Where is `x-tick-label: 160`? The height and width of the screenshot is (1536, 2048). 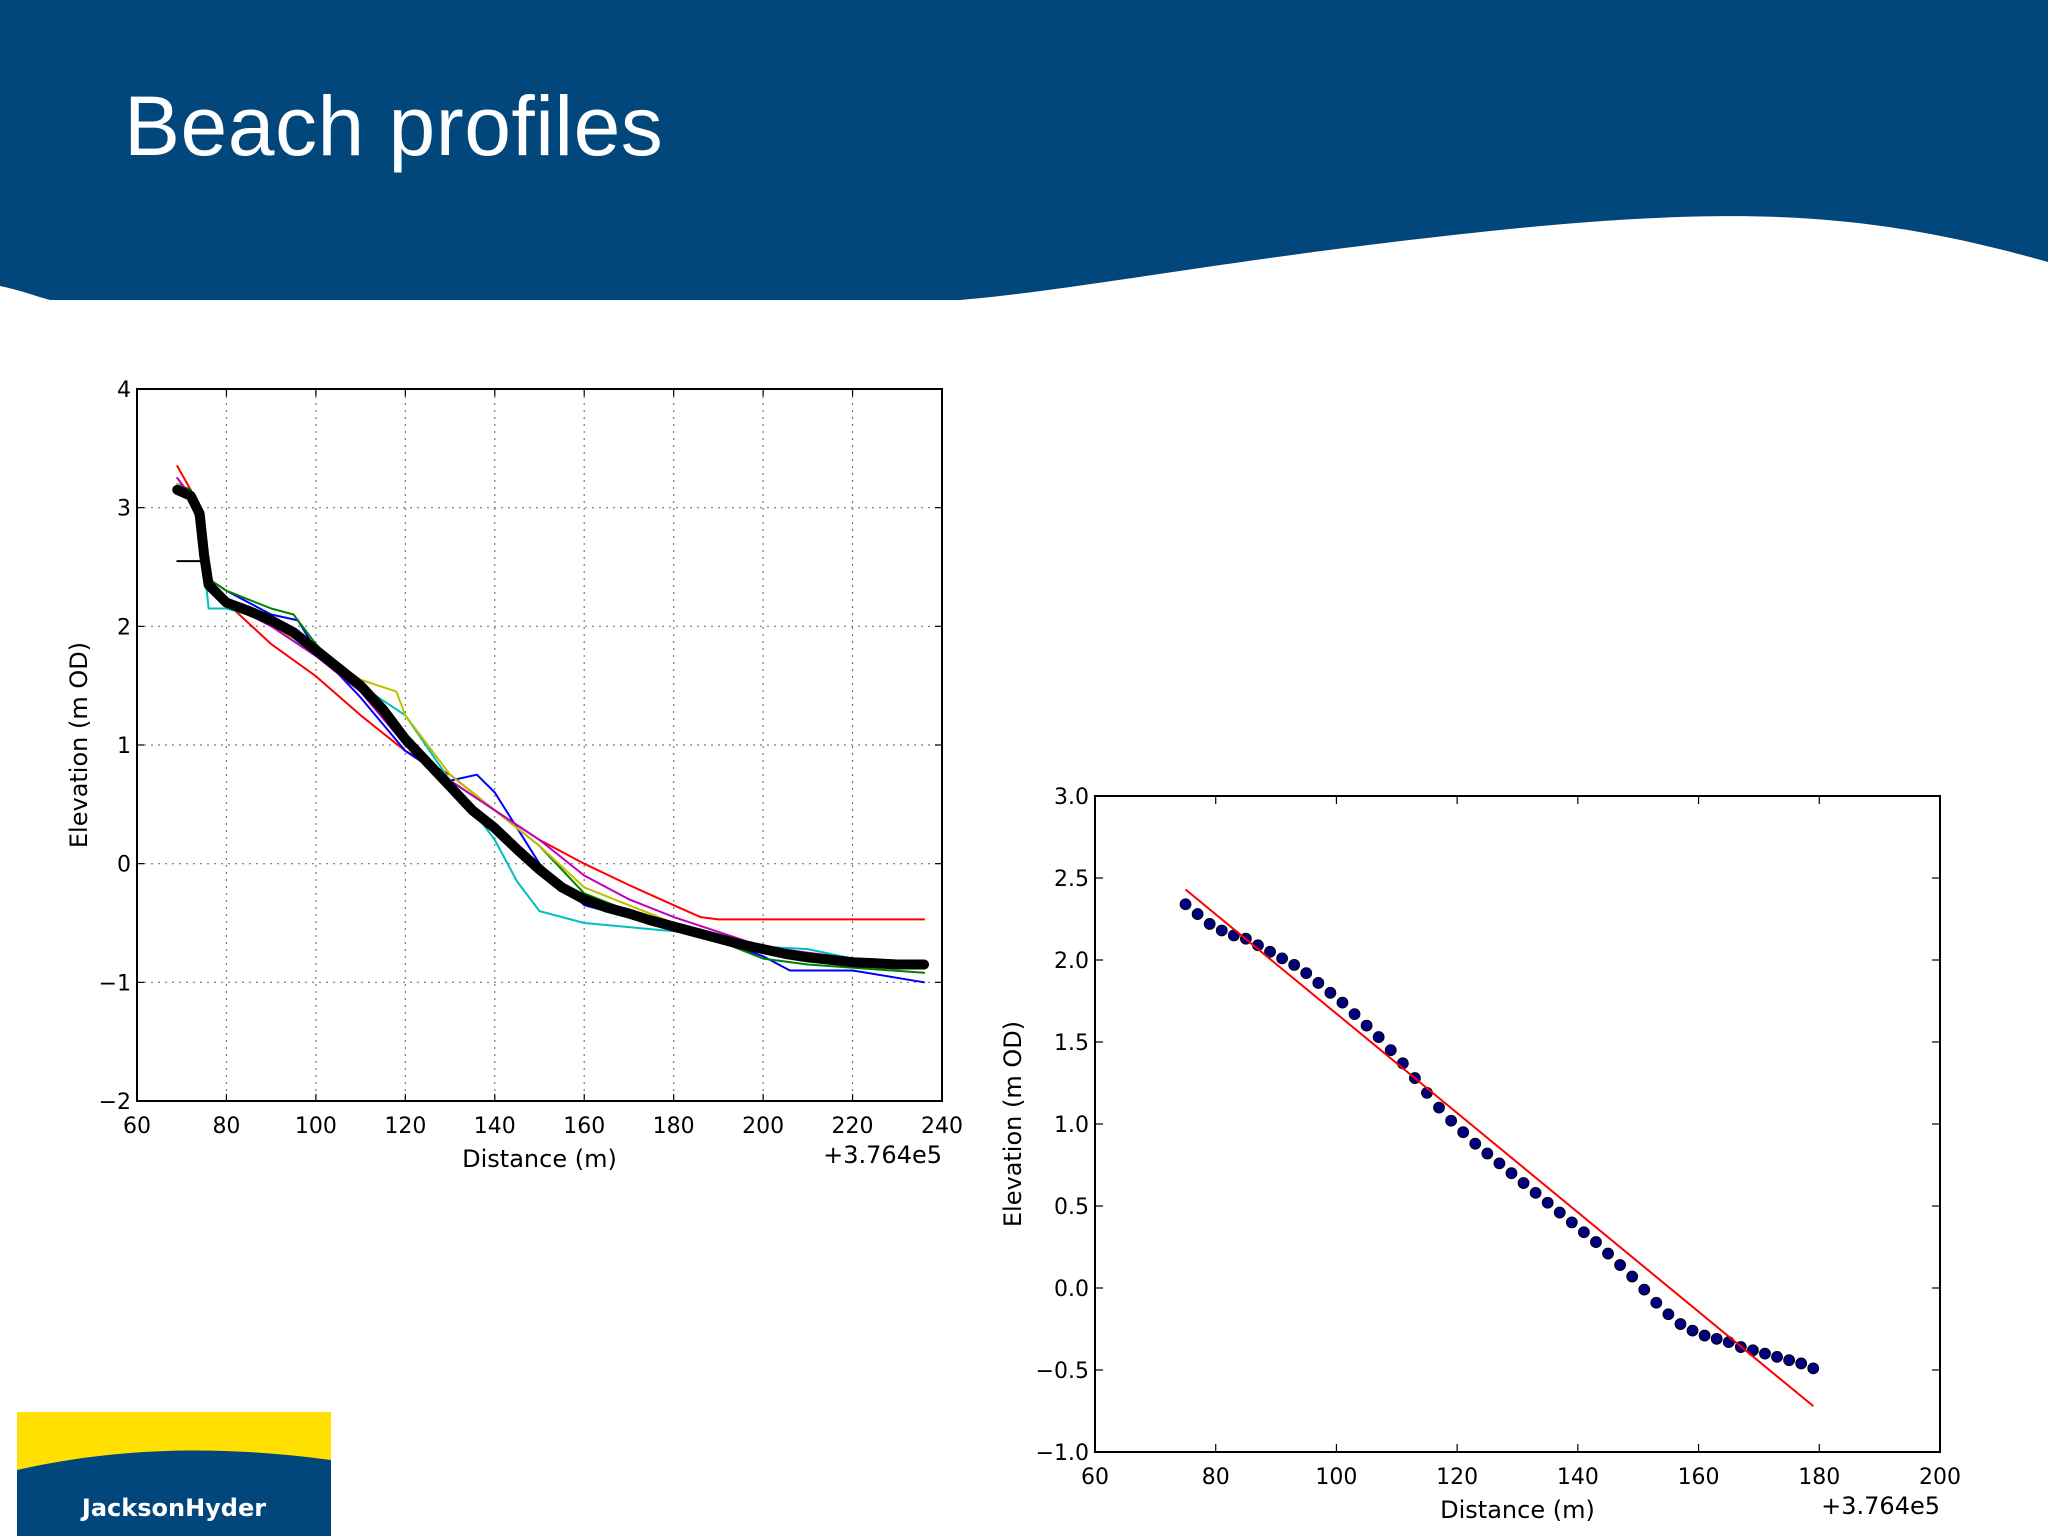 x-tick-label: 160 is located at coordinates (584, 1126).